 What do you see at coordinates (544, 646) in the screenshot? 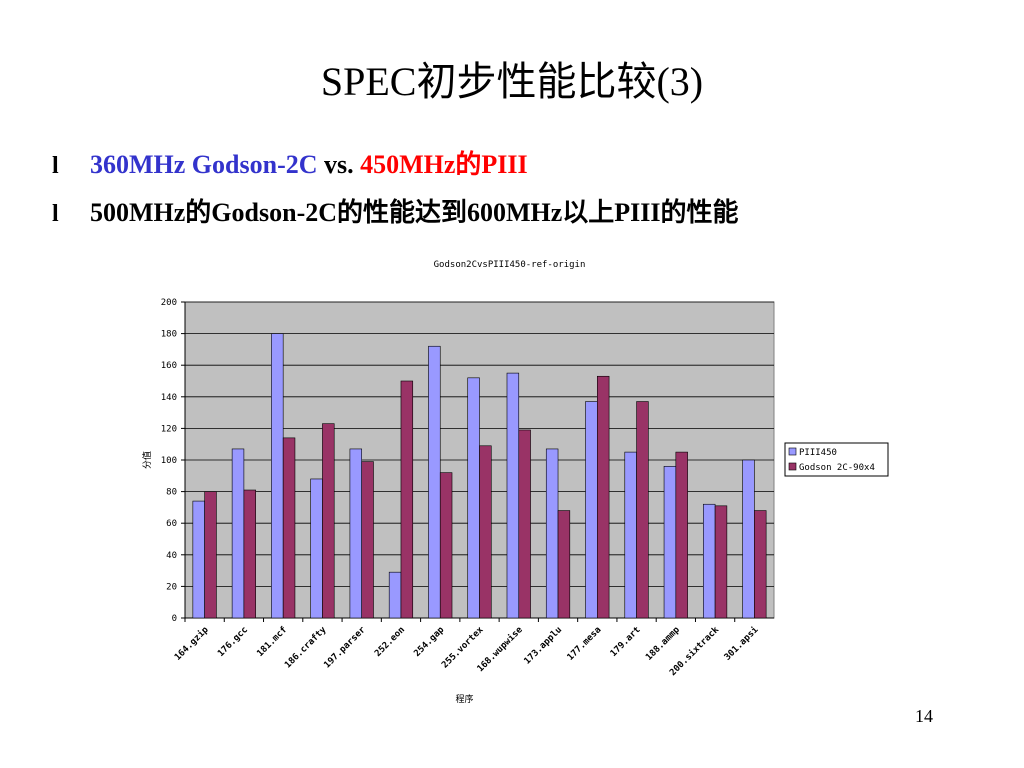
I see `x-tick-label: 173.applu` at bounding box center [544, 646].